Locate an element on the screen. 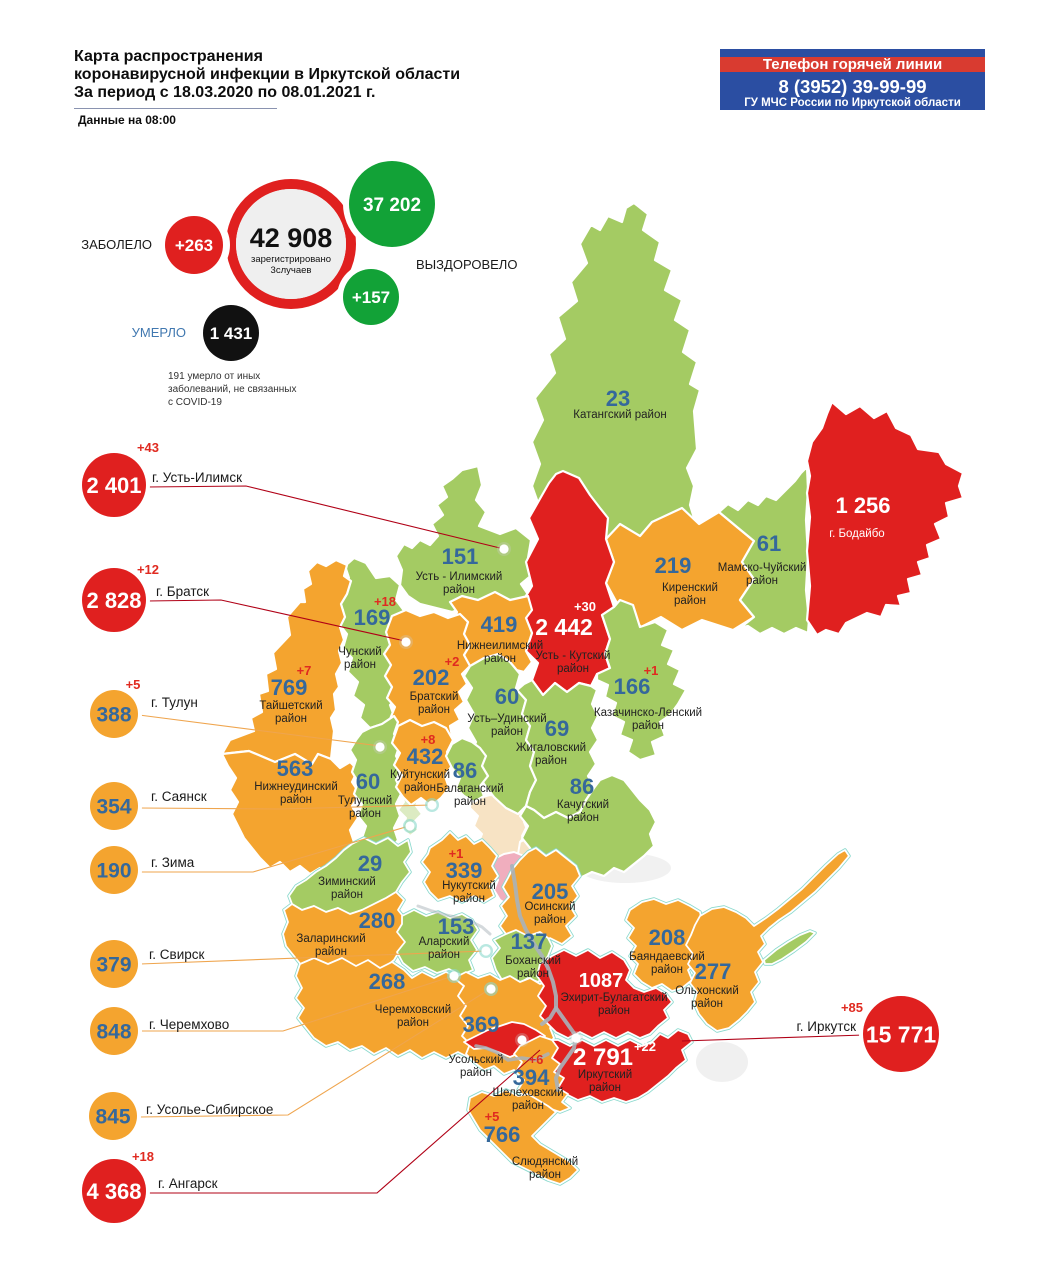 The height and width of the screenshot is (1280, 1050). svg-text: 845 is located at coordinates (112, 1117).